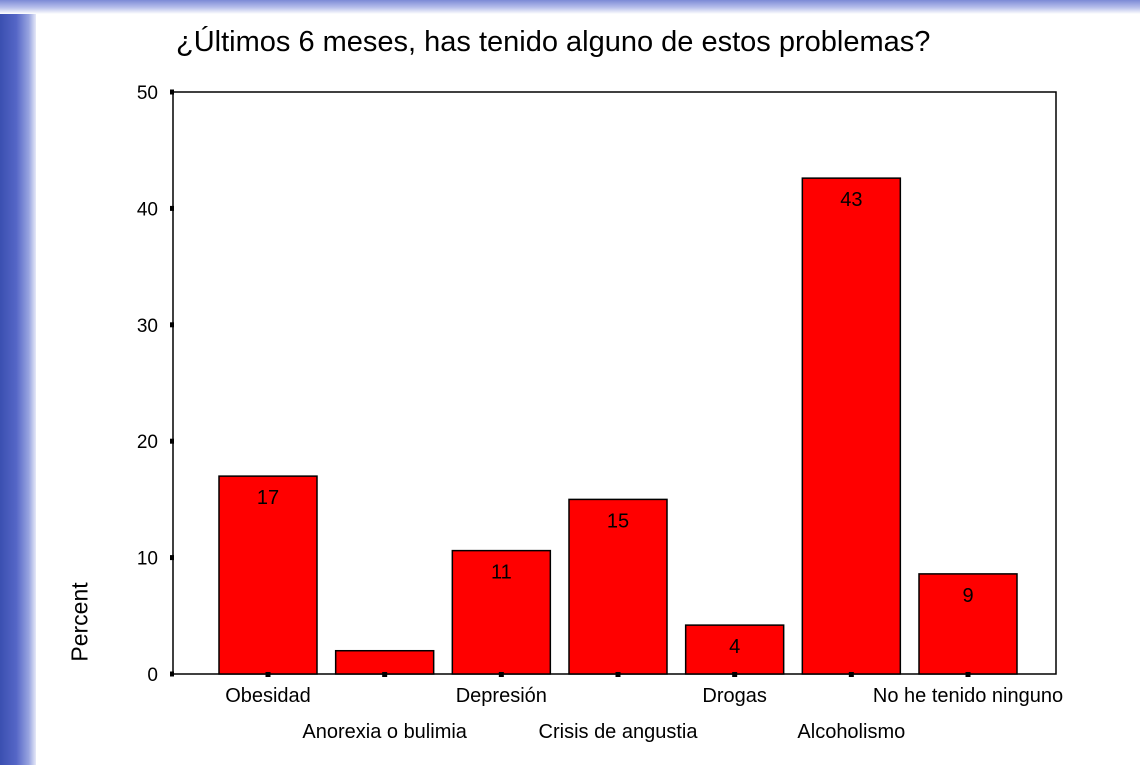 Image resolution: width=1140 pixels, height=765 pixels. What do you see at coordinates (734, 647) in the screenshot?
I see `data-label-4: 4` at bounding box center [734, 647].